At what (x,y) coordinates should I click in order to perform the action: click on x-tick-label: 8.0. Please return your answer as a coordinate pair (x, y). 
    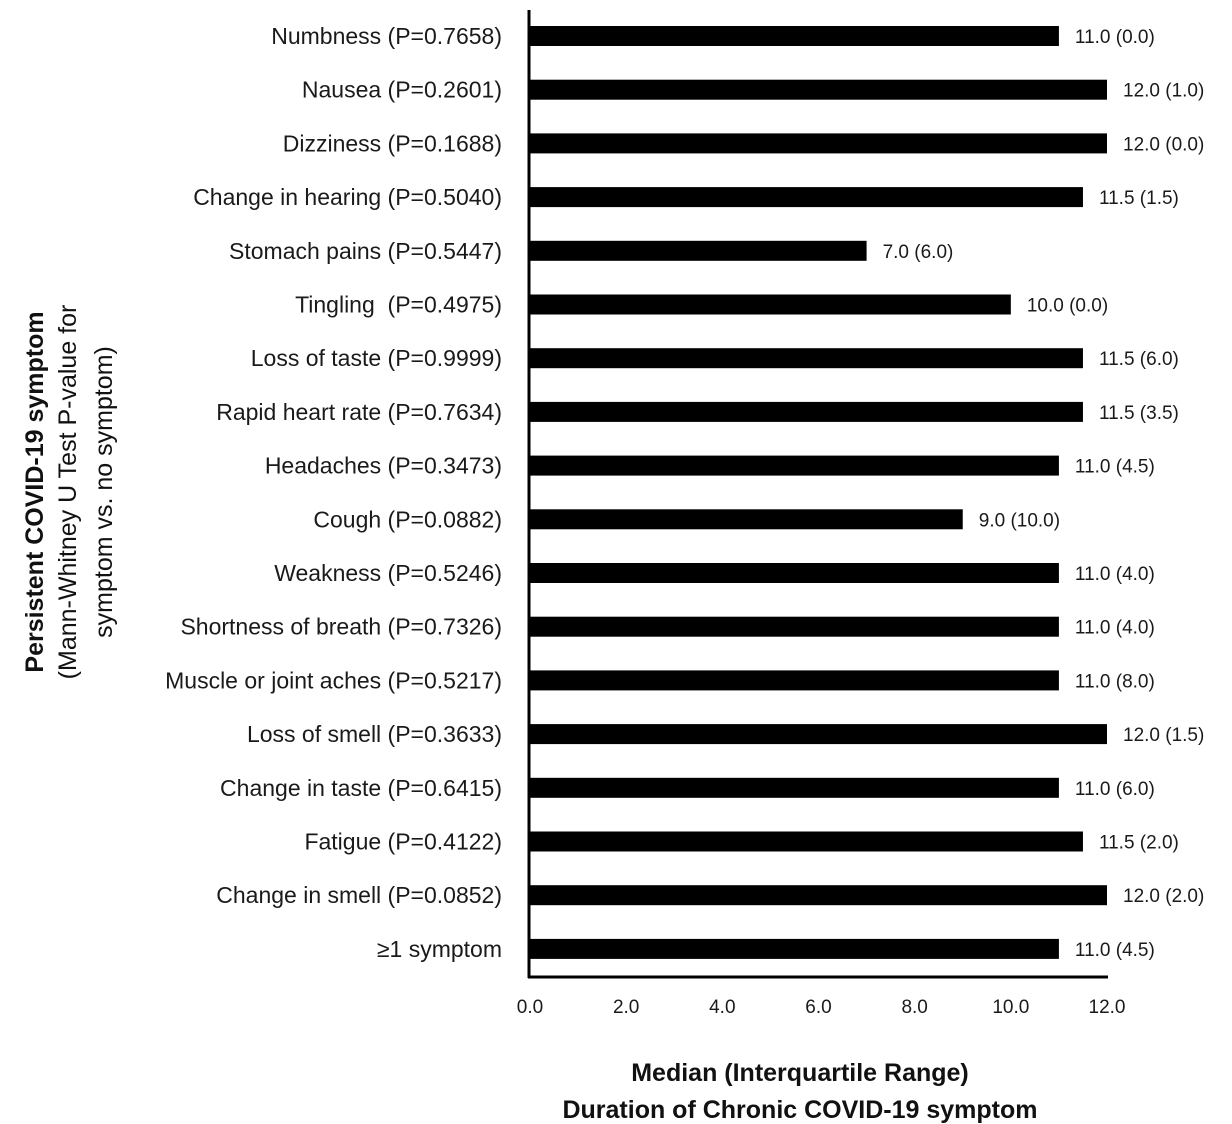
    Looking at the image, I should click on (914, 1007).